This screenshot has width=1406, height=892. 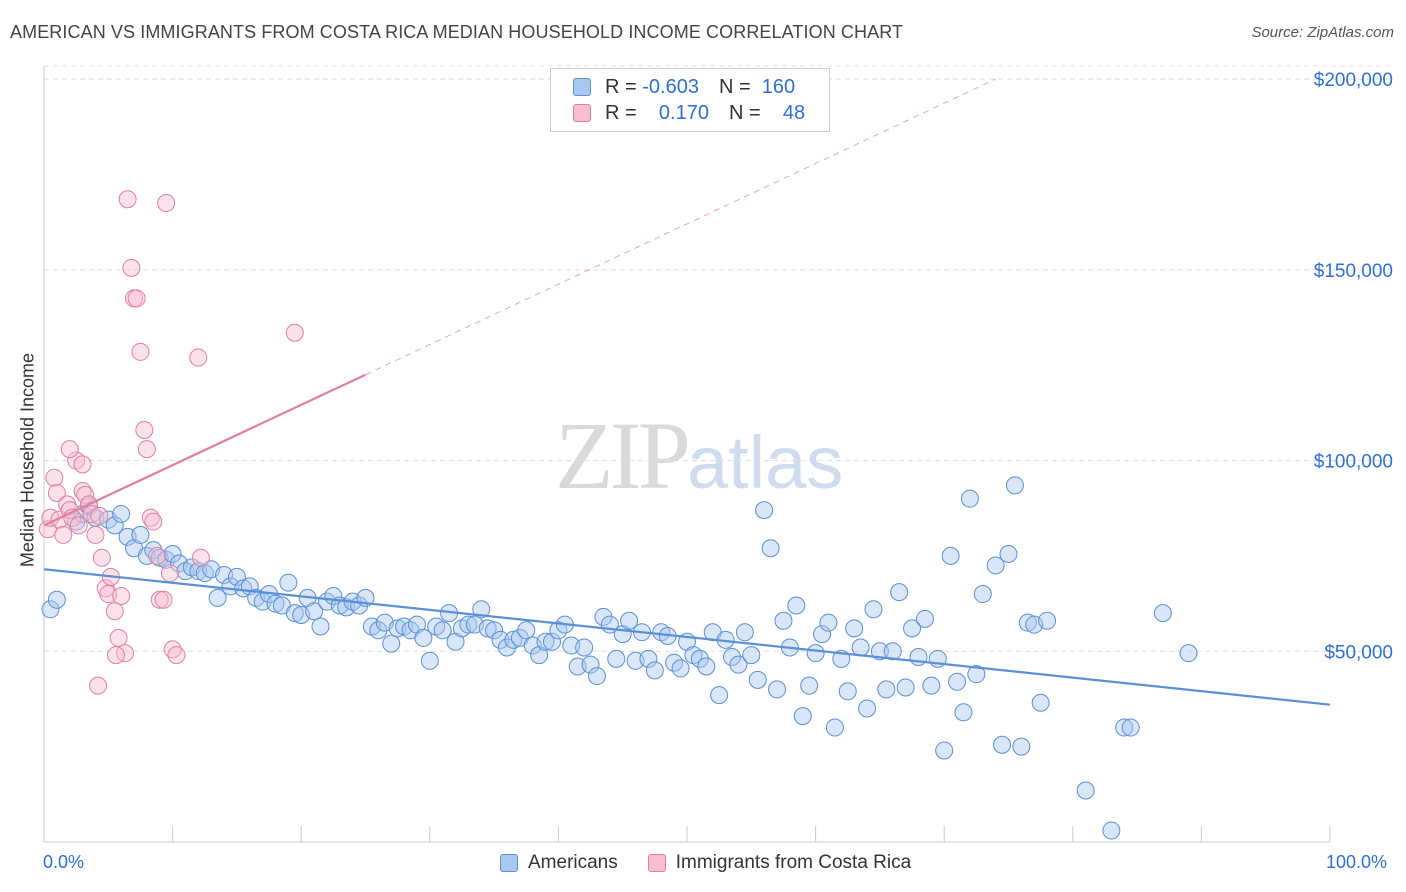 I want to click on immigrants-legend-label: Immigrants from Costa Rica, so click(x=793, y=862).